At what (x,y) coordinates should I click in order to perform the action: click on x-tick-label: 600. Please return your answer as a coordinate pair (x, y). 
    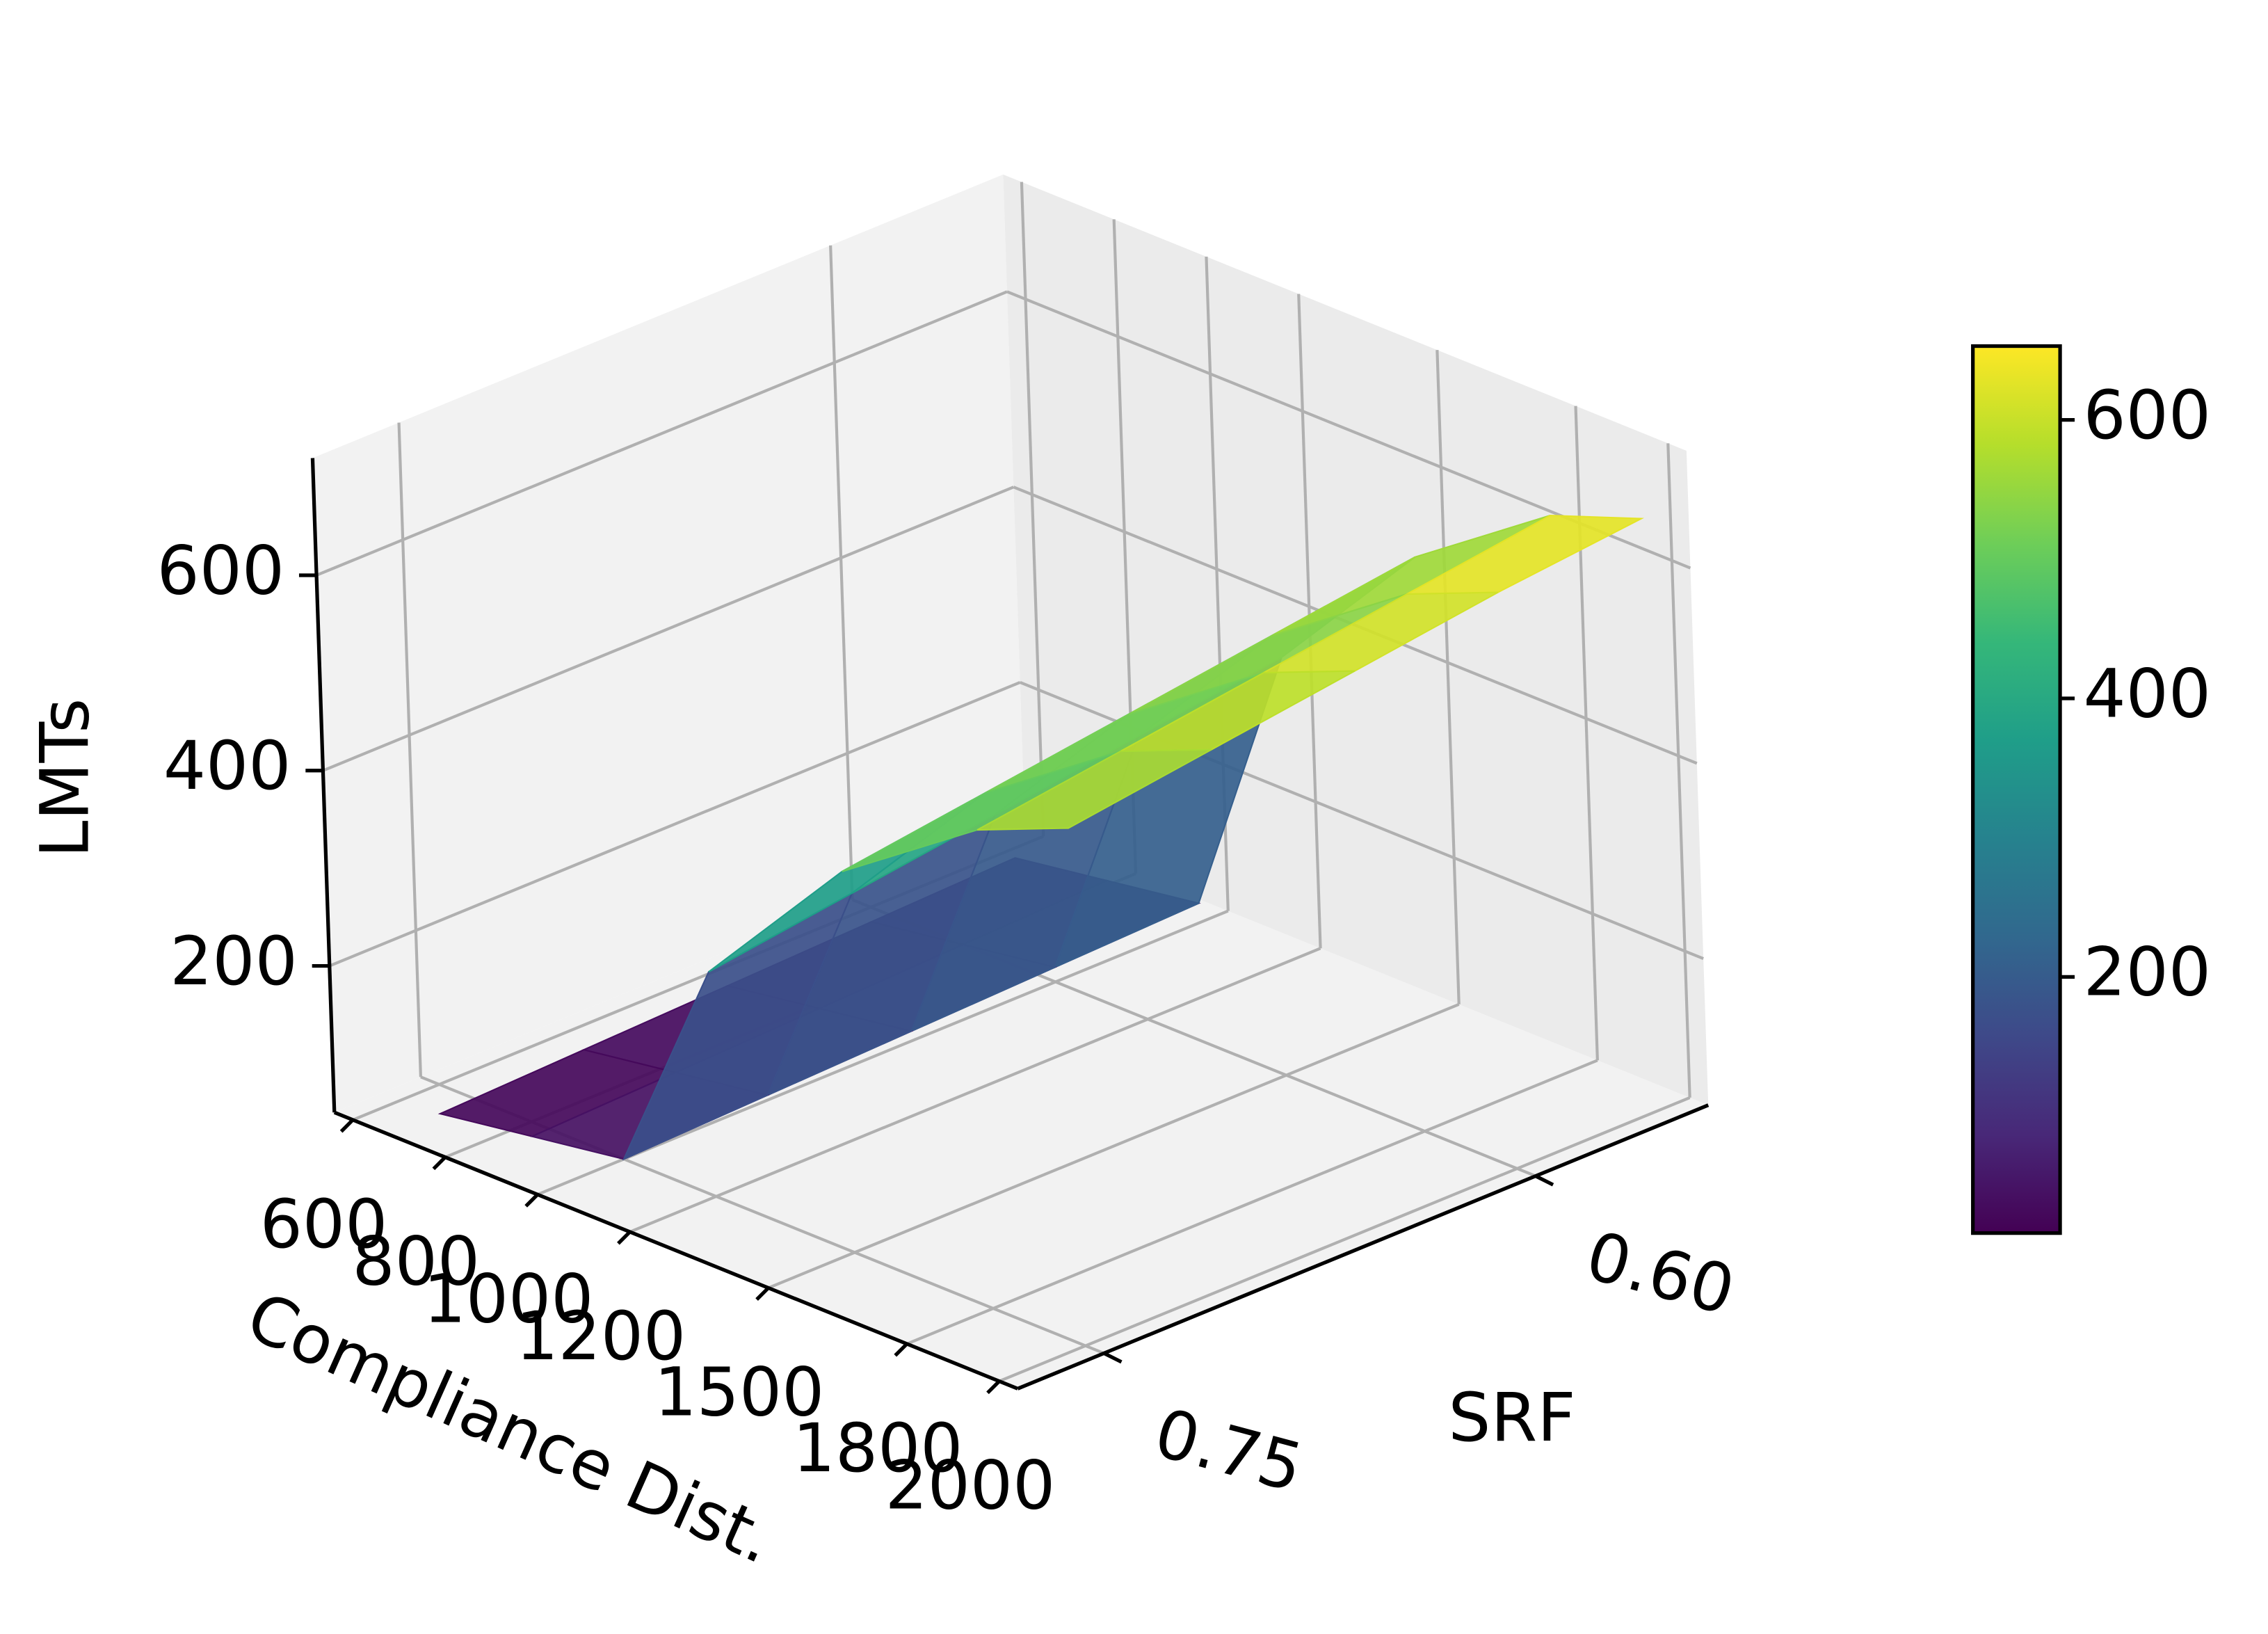
    Looking at the image, I should click on (324, 1224).